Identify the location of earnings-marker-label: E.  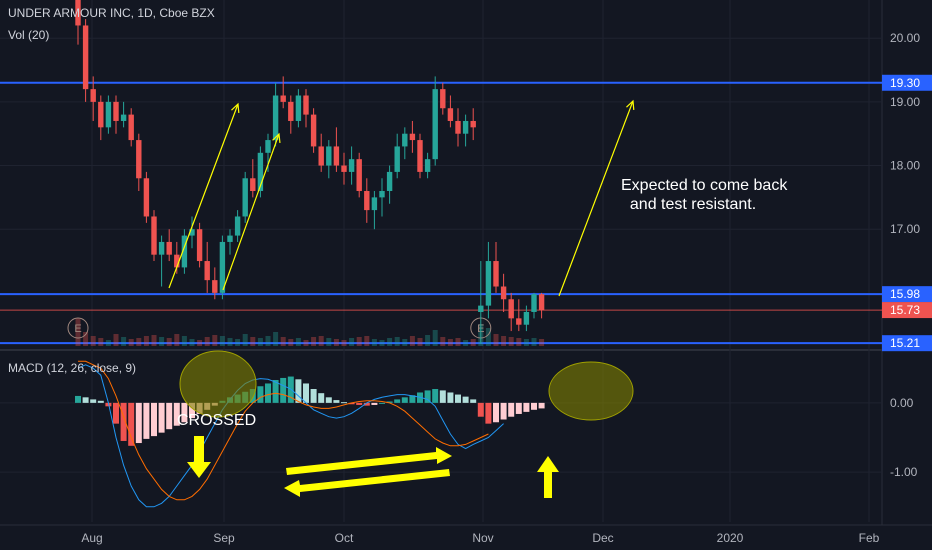
(77, 329).